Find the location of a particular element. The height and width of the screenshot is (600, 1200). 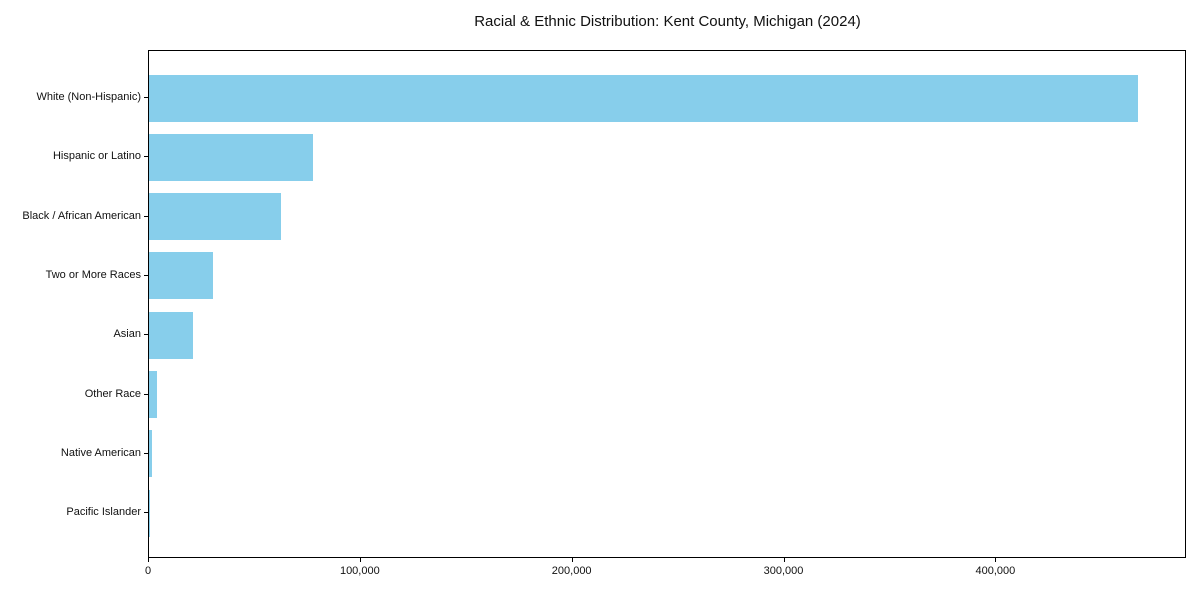

y-tick-label-white-non-hispanic: White (Non-Hispanic) is located at coordinates (88, 97).